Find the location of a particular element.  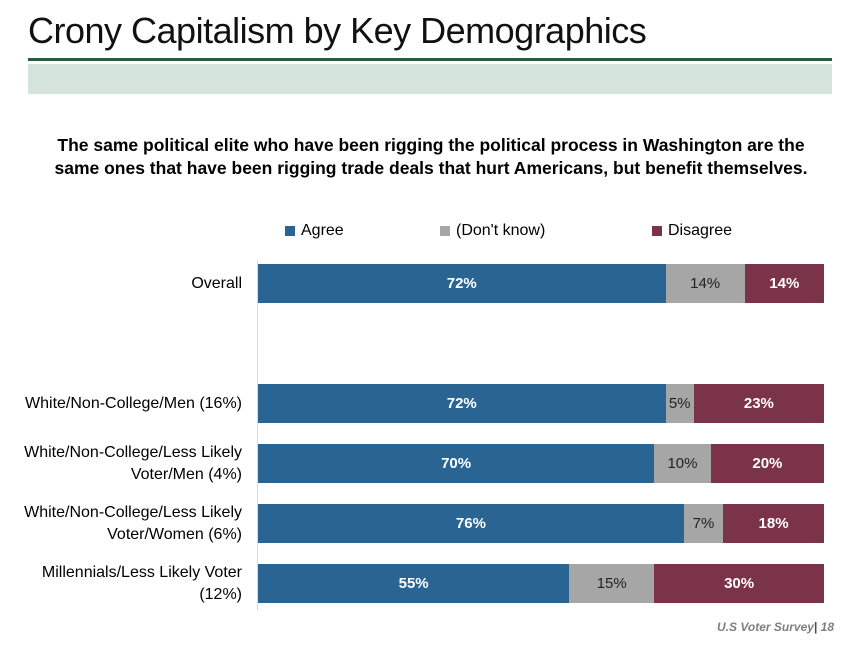

bar-segment-dont-know: 5% is located at coordinates (679, 403).